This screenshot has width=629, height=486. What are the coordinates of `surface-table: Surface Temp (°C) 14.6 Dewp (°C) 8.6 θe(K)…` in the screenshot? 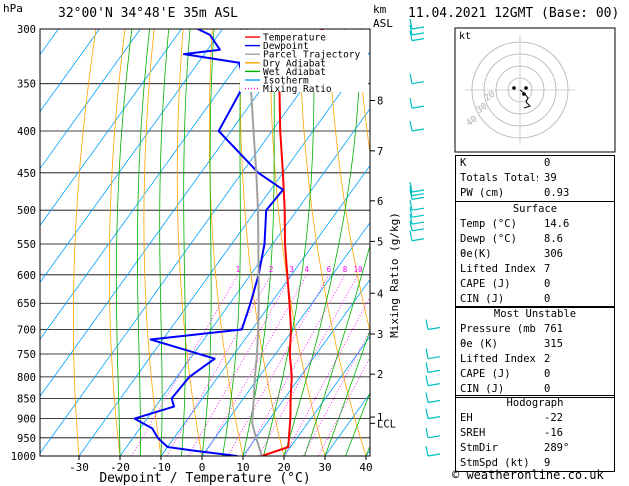 It's located at (535, 254).